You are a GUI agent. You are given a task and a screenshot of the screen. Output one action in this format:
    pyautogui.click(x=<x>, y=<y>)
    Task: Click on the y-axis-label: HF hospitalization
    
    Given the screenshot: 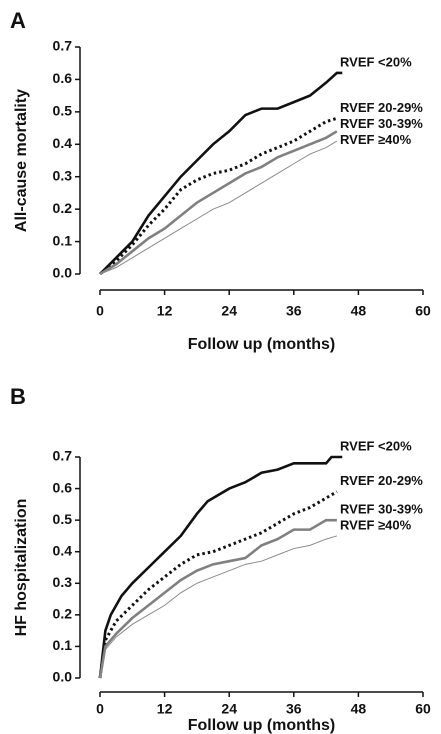 What is the action you would take?
    pyautogui.click(x=21, y=568)
    